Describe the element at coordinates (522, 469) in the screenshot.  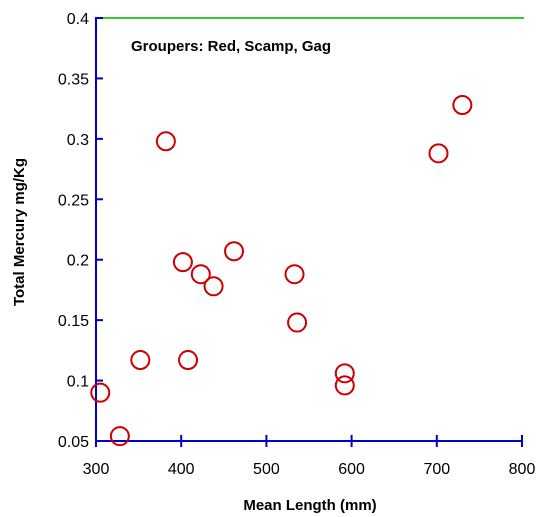
I see `x-tick-label: 800` at that location.